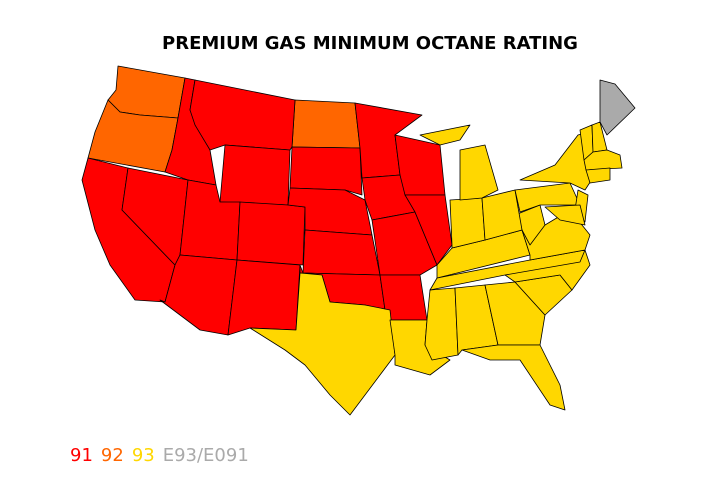 This screenshot has height=485, width=713. Describe the element at coordinates (205, 455) in the screenshot. I see `legend-entry: E93/E091` at that location.